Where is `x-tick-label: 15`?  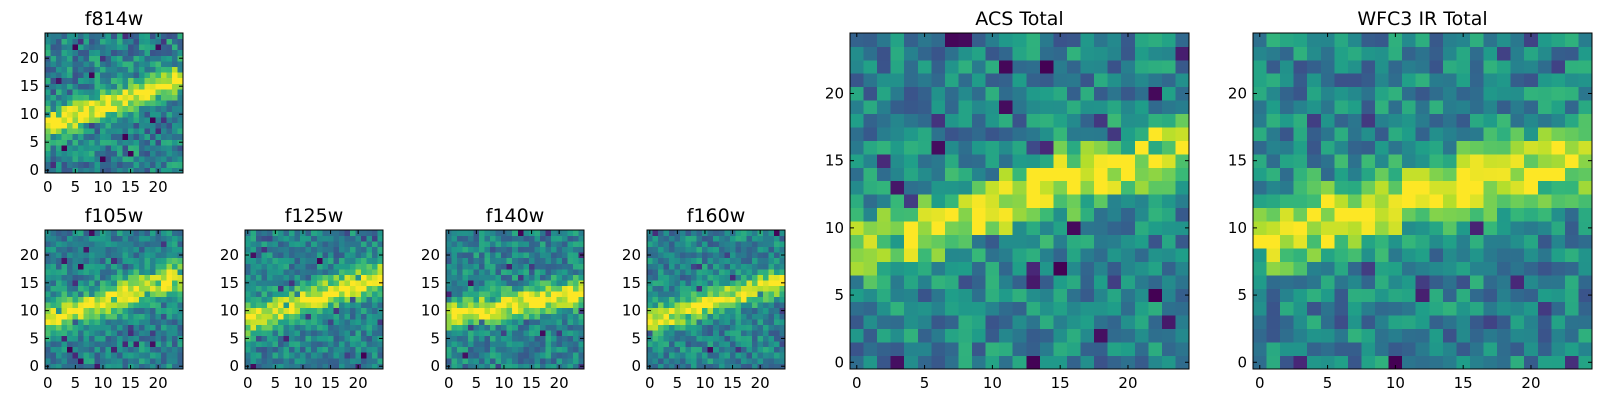 x-tick-label: 15 is located at coordinates (1463, 383).